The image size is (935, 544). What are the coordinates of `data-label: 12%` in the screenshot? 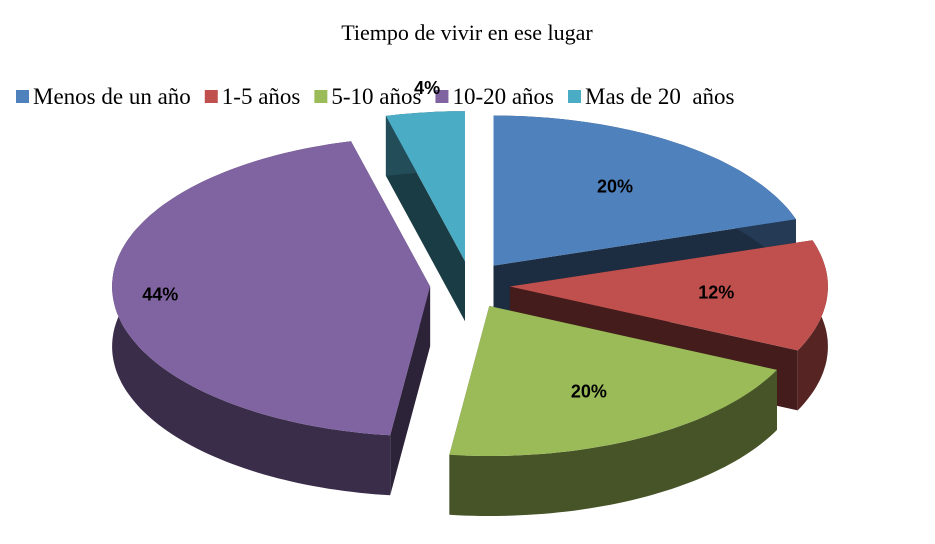 It's located at (716, 293).